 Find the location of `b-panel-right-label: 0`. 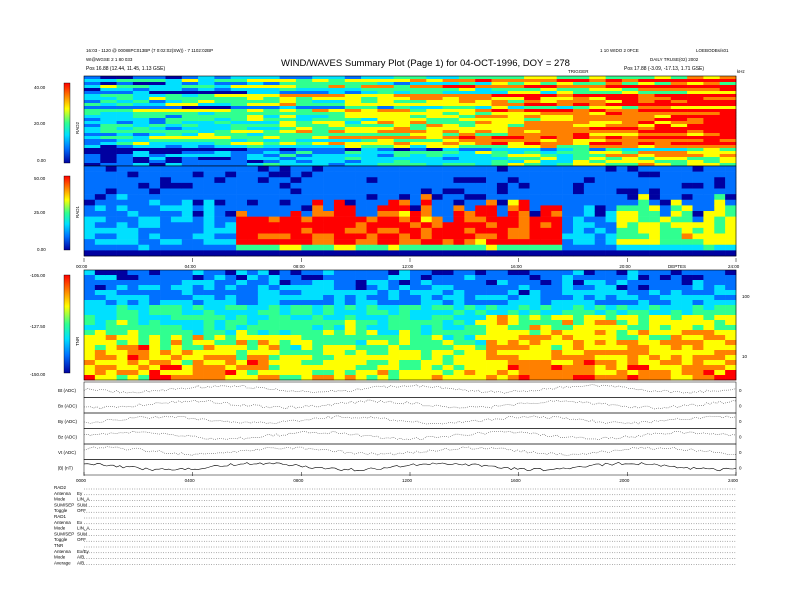

b-panel-right-label: 0 is located at coordinates (740, 421).